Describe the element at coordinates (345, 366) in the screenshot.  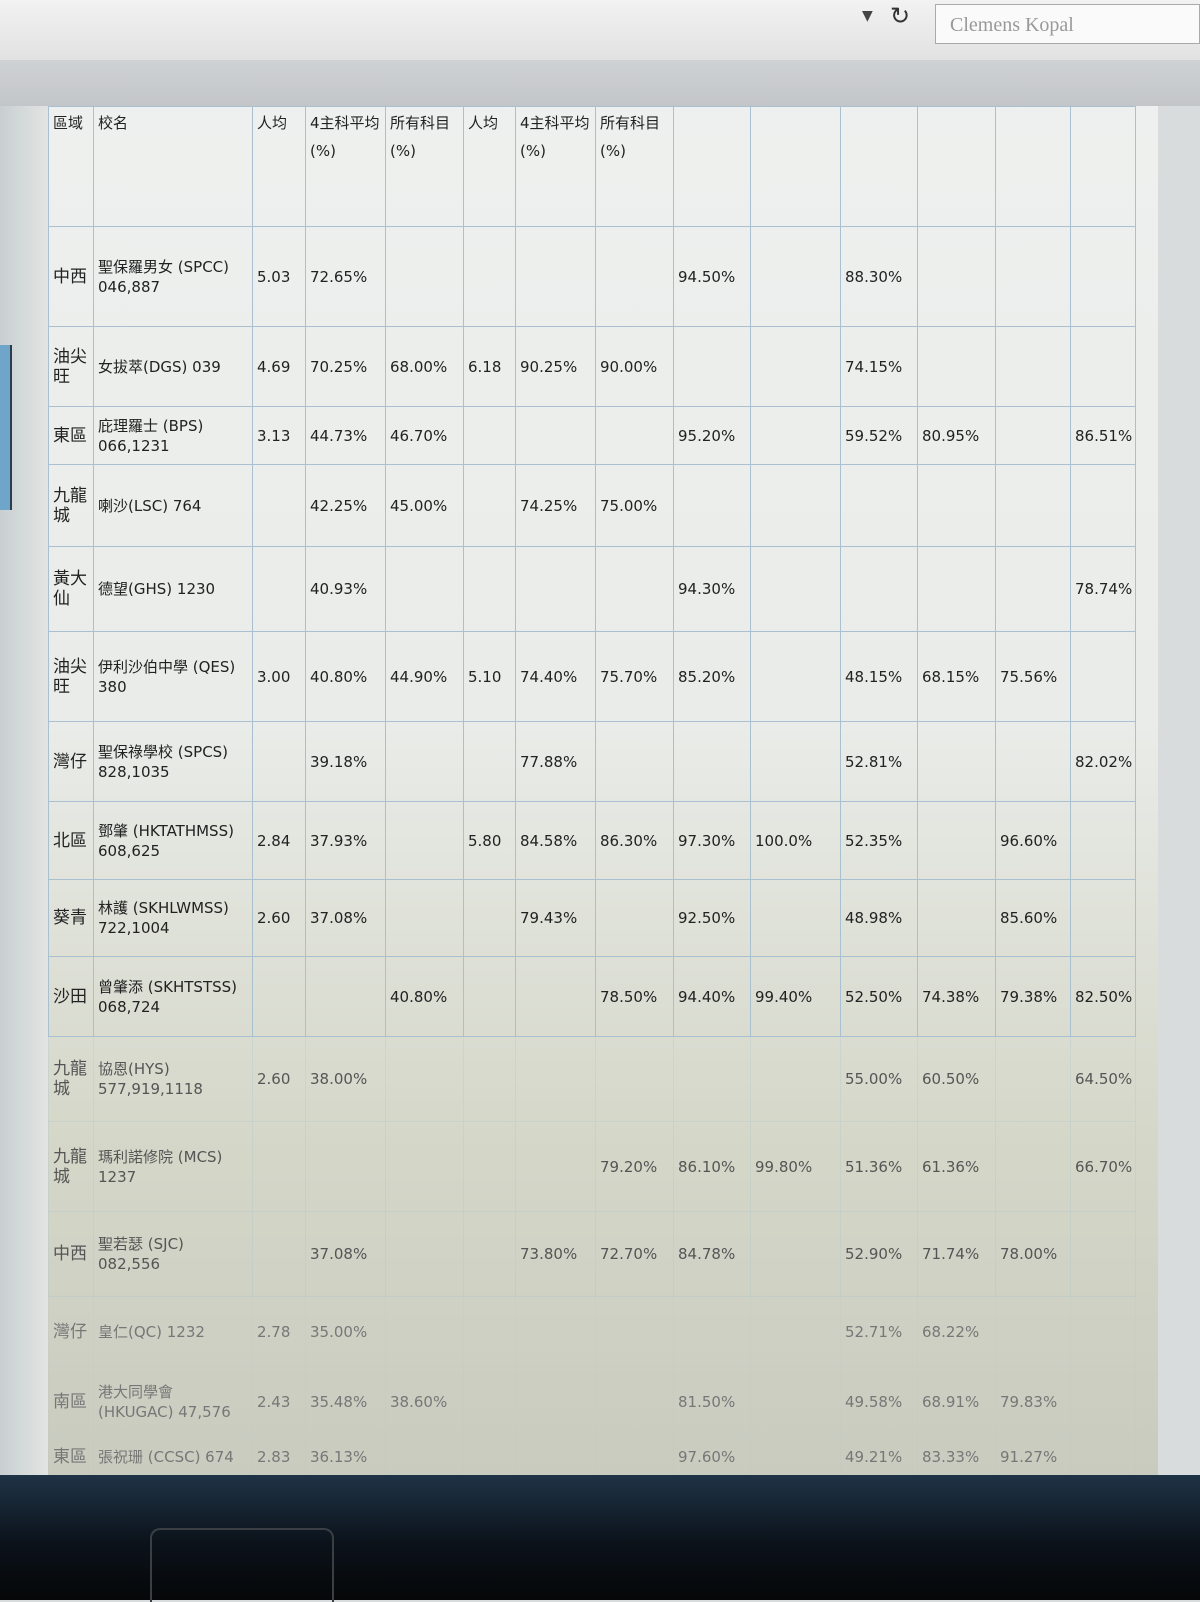
I see `value-cell: 70.25%` at that location.